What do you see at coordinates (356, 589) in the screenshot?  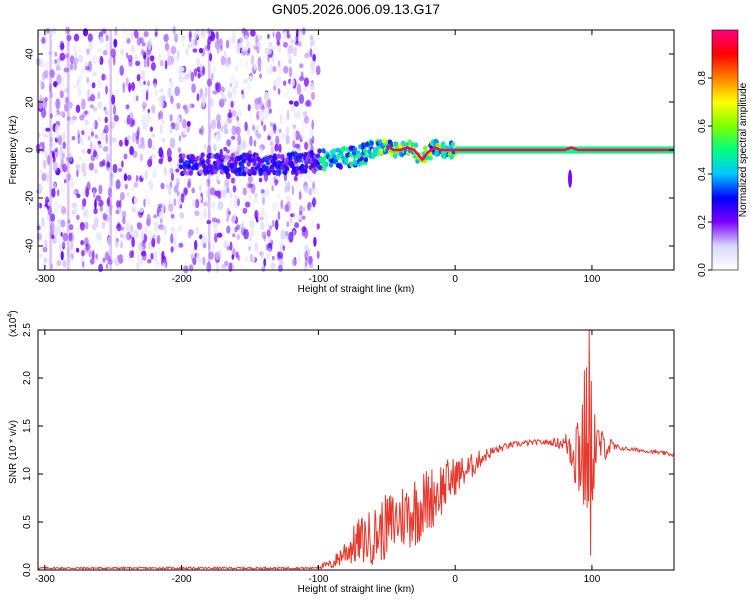 I see `snr-x-label: Height of straight line (km)` at bounding box center [356, 589].